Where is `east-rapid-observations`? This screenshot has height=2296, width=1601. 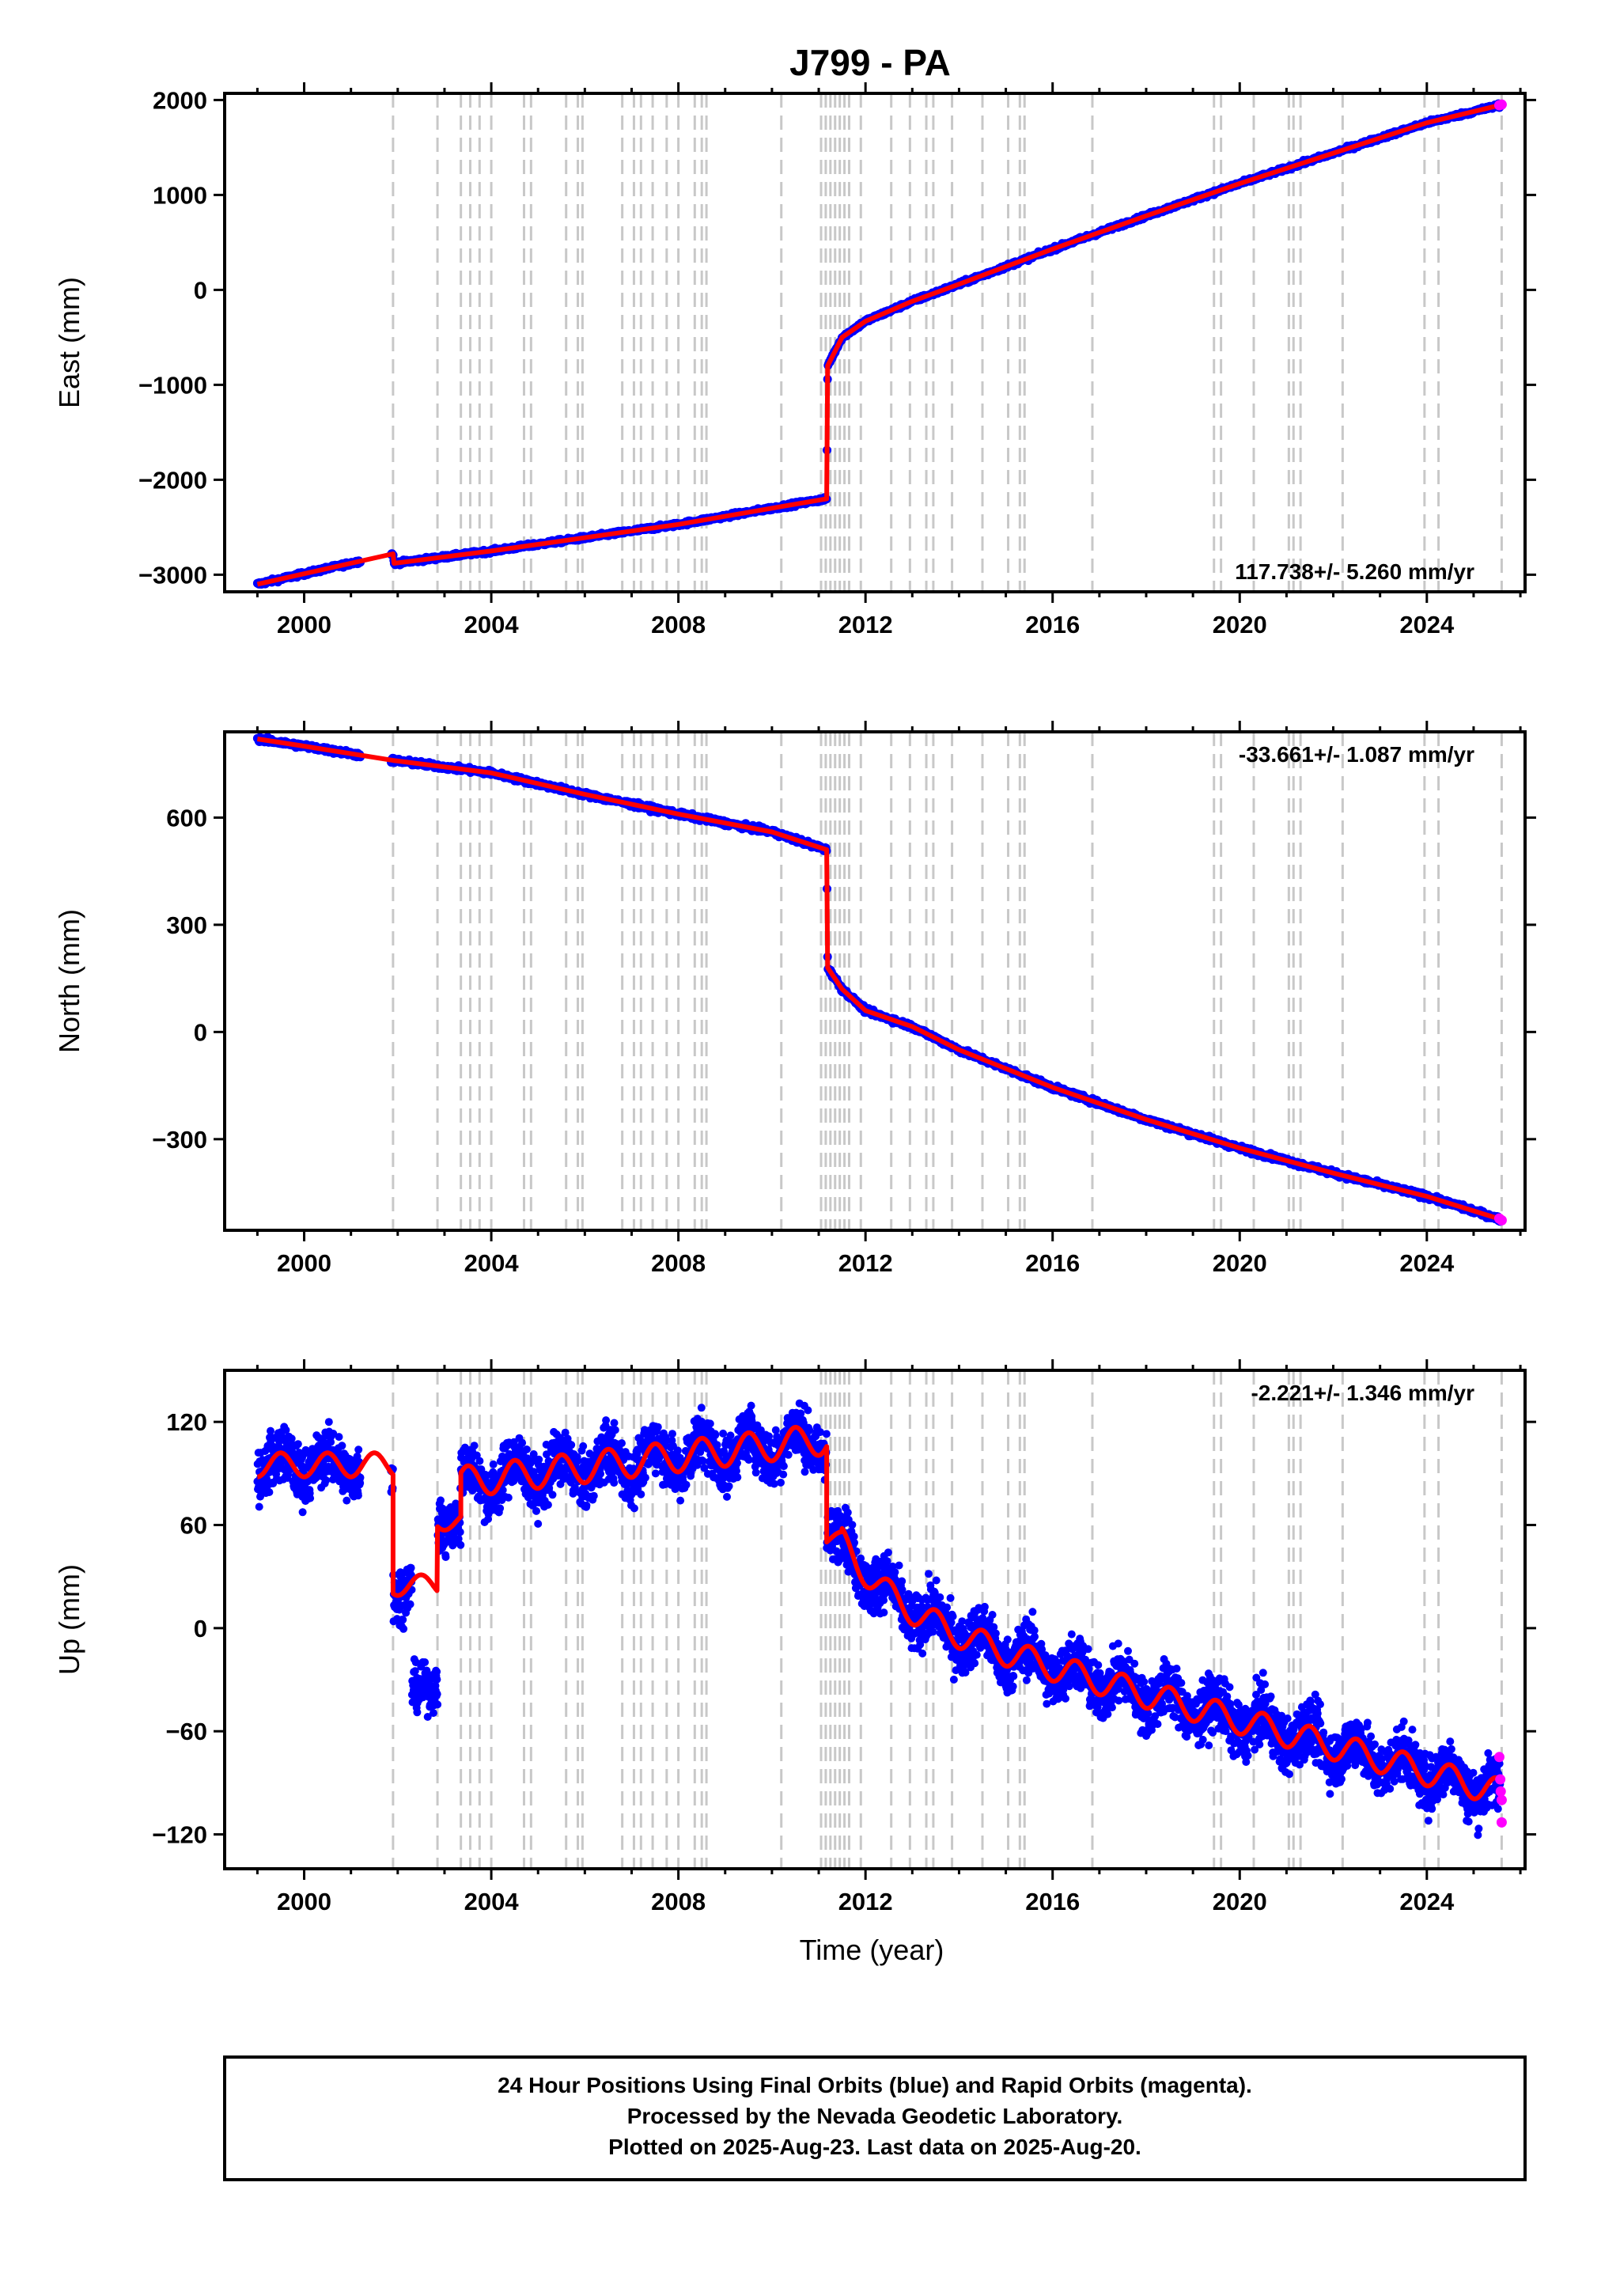 east-rapid-observations is located at coordinates (1500, 105).